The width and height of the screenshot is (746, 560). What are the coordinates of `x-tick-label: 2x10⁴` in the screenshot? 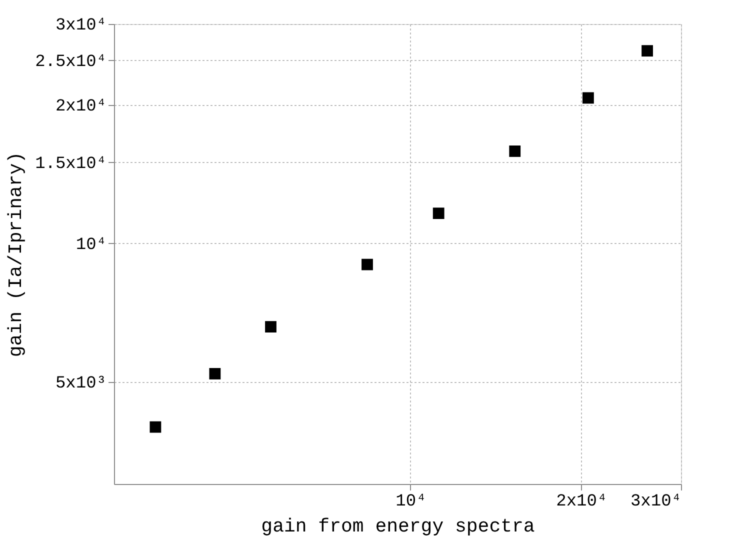 It's located at (582, 502).